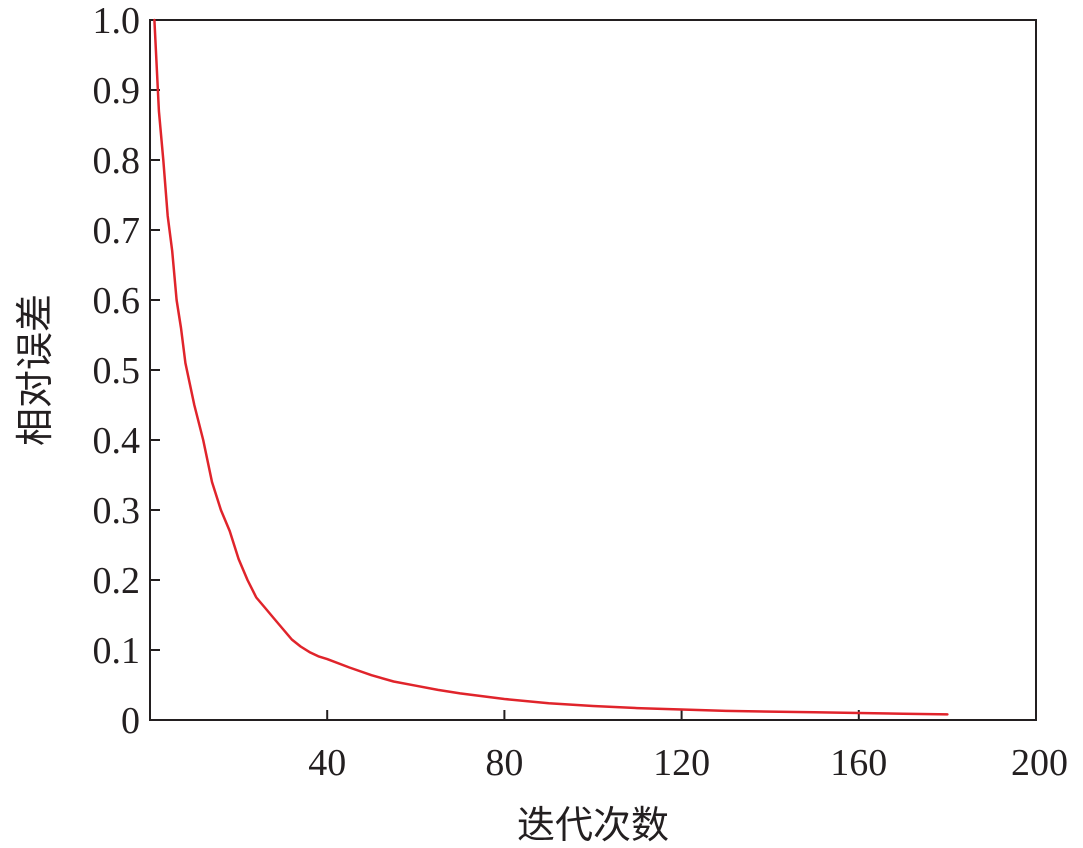  What do you see at coordinates (117, 511) in the screenshot?
I see `y-tick-label: 0.3` at bounding box center [117, 511].